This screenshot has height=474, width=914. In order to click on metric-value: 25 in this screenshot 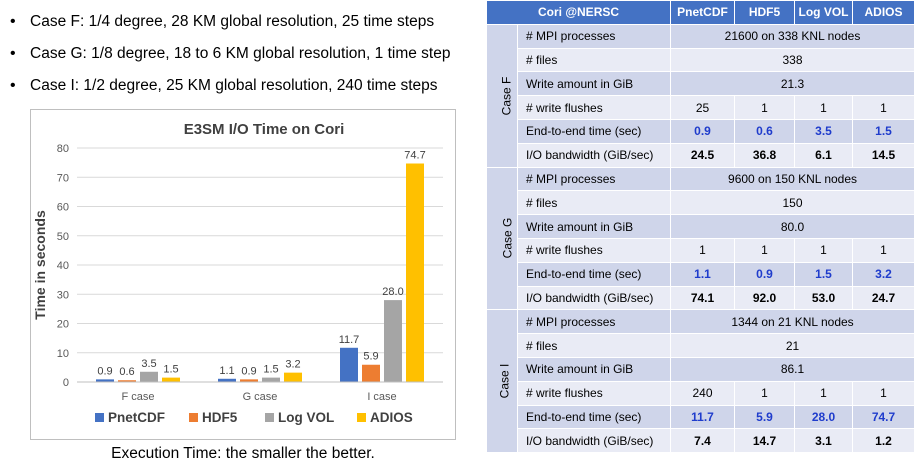, I will do `click(703, 107)`.